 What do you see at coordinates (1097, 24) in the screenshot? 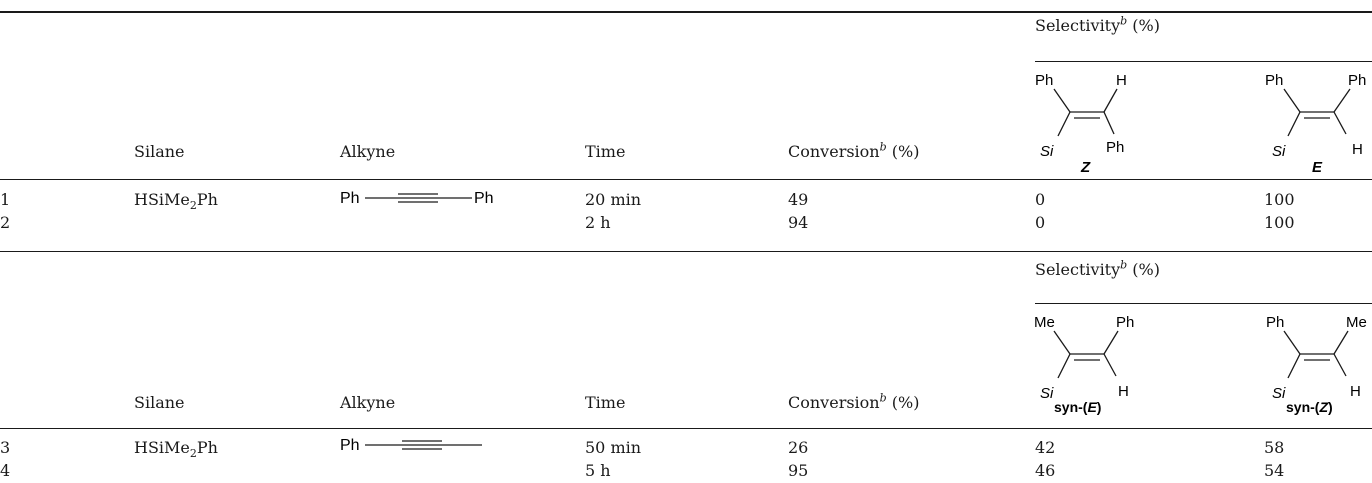
I see `selectivity-header-1: Selectivityb (%)` at bounding box center [1097, 24].